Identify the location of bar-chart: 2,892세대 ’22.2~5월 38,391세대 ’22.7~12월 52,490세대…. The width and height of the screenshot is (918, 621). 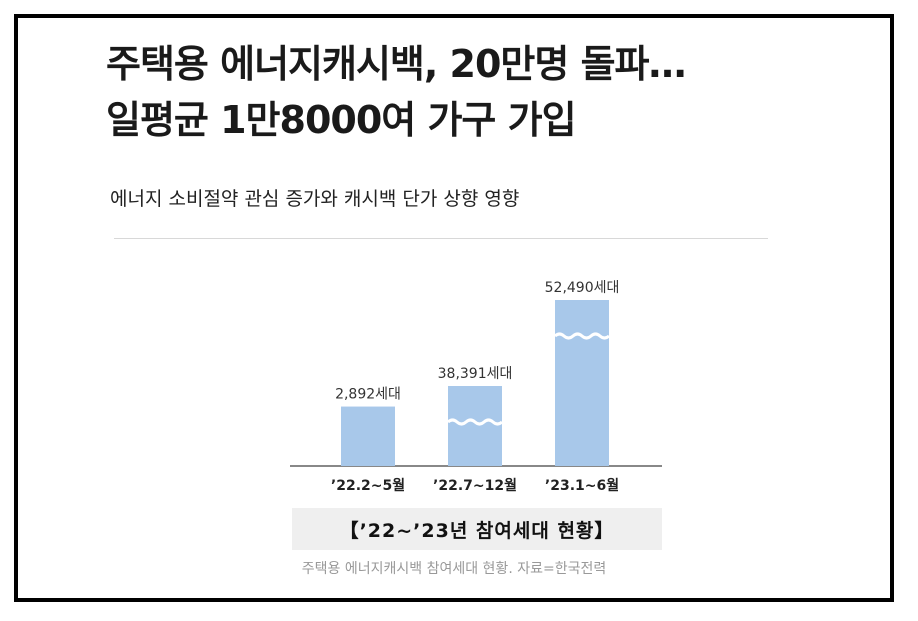
(476, 387).